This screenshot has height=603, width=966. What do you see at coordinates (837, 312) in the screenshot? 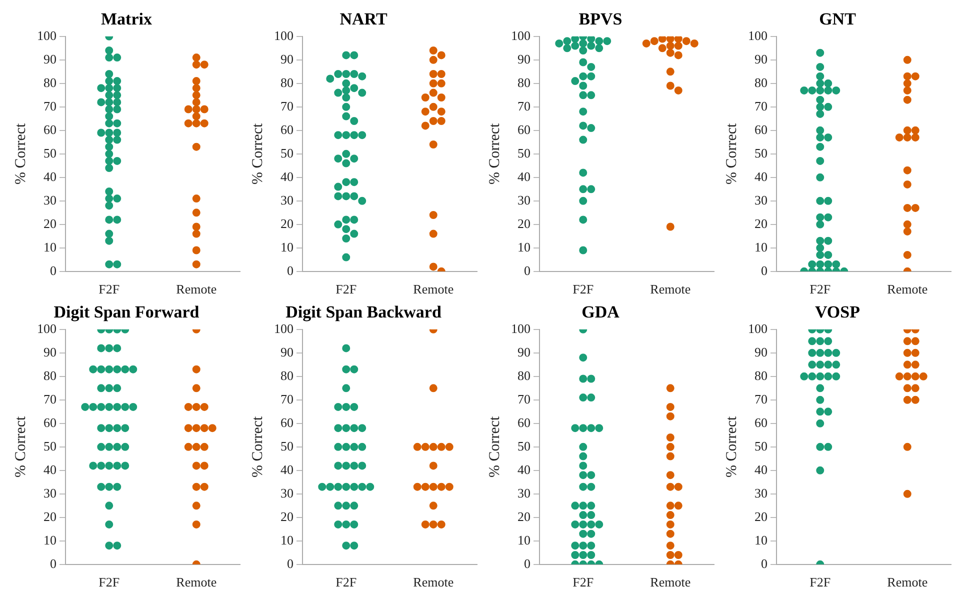
I see `chart-title: VOSP` at bounding box center [837, 312].